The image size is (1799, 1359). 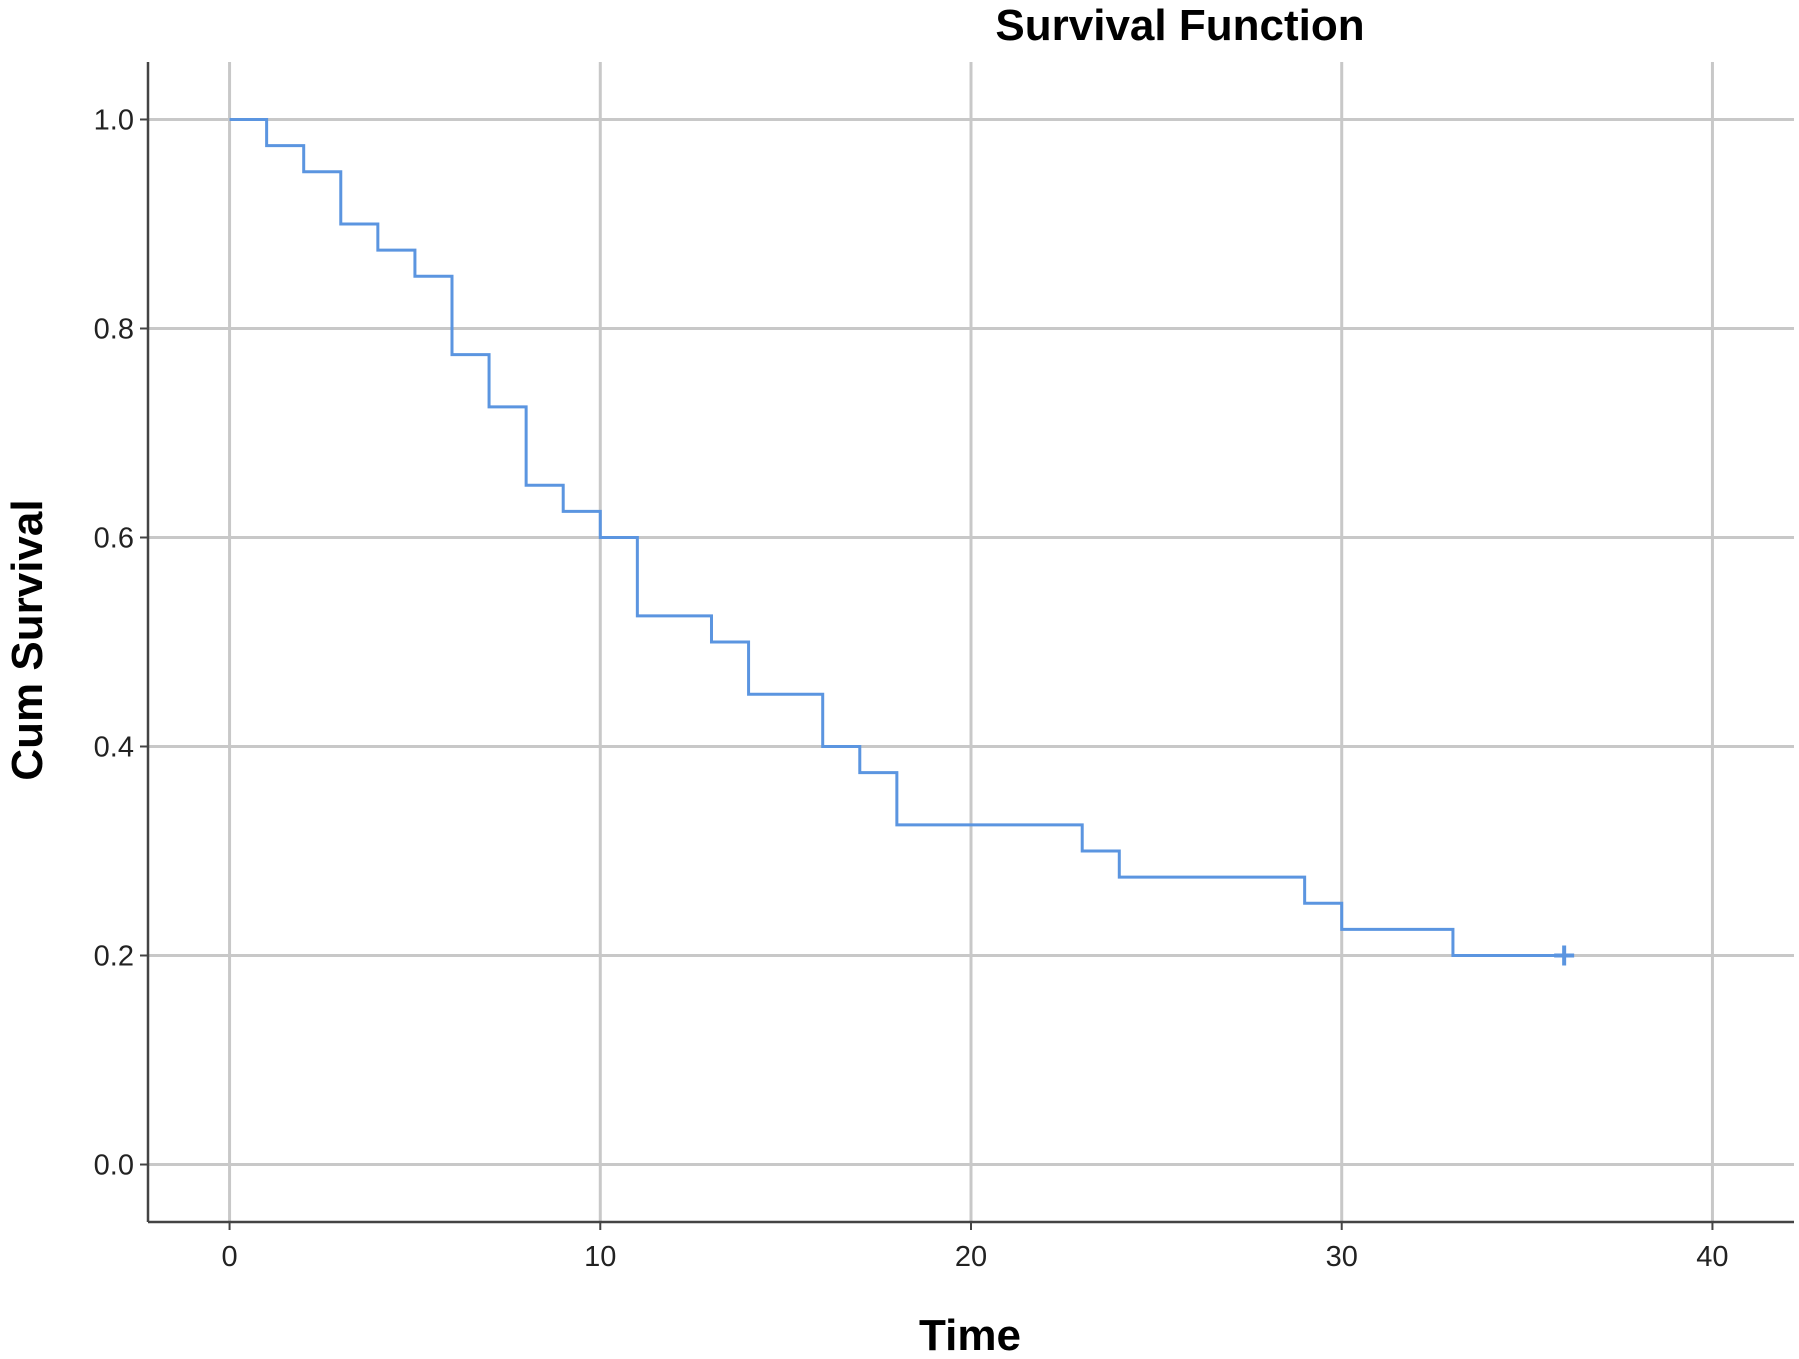 What do you see at coordinates (114, 748) in the screenshot?
I see `y-tick-label: 0.4` at bounding box center [114, 748].